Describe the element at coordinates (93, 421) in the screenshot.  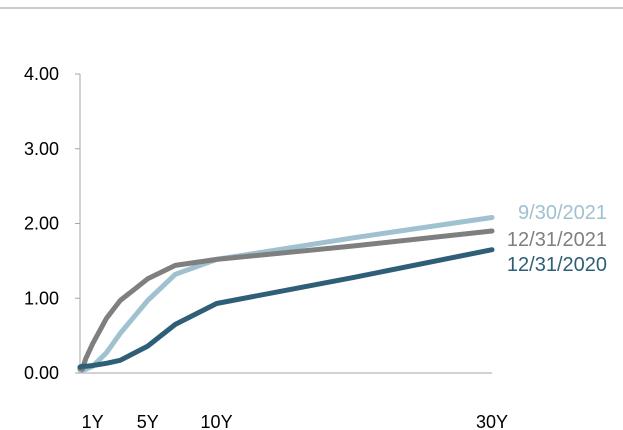
I see `x-tick-label: 1Y` at that location.